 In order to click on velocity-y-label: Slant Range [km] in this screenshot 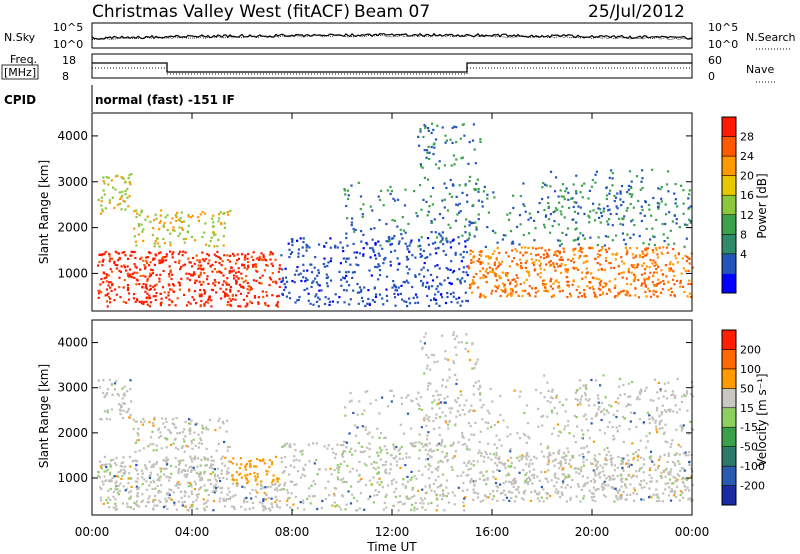, I will do `click(44, 416)`.